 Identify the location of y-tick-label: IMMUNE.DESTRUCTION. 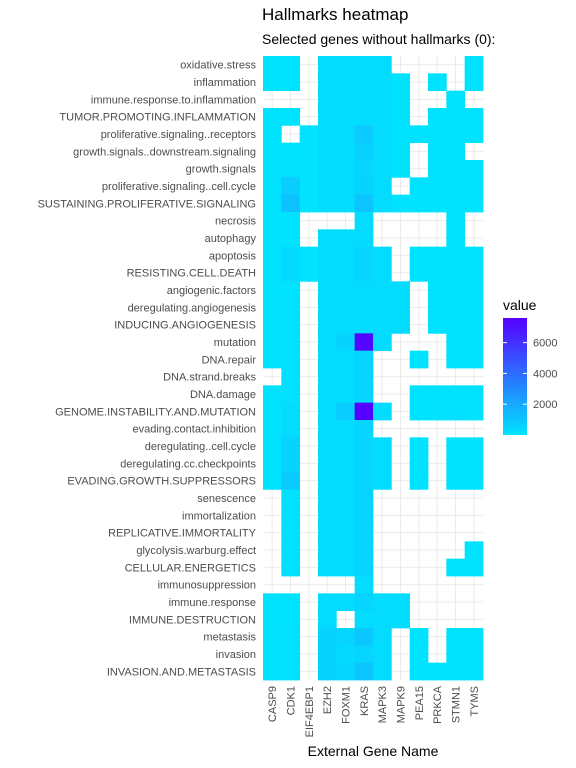
(192, 620).